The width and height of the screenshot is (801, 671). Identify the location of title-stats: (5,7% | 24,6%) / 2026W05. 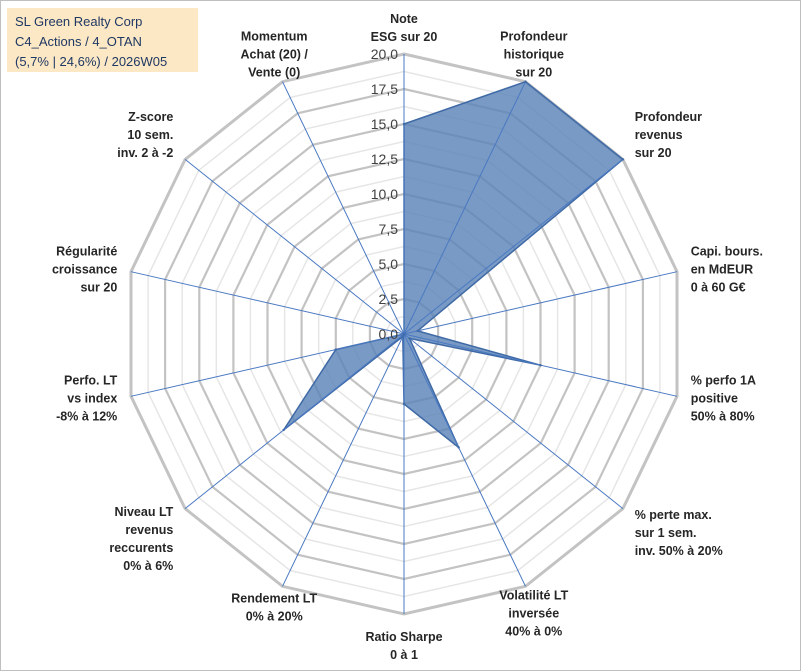
(91, 61).